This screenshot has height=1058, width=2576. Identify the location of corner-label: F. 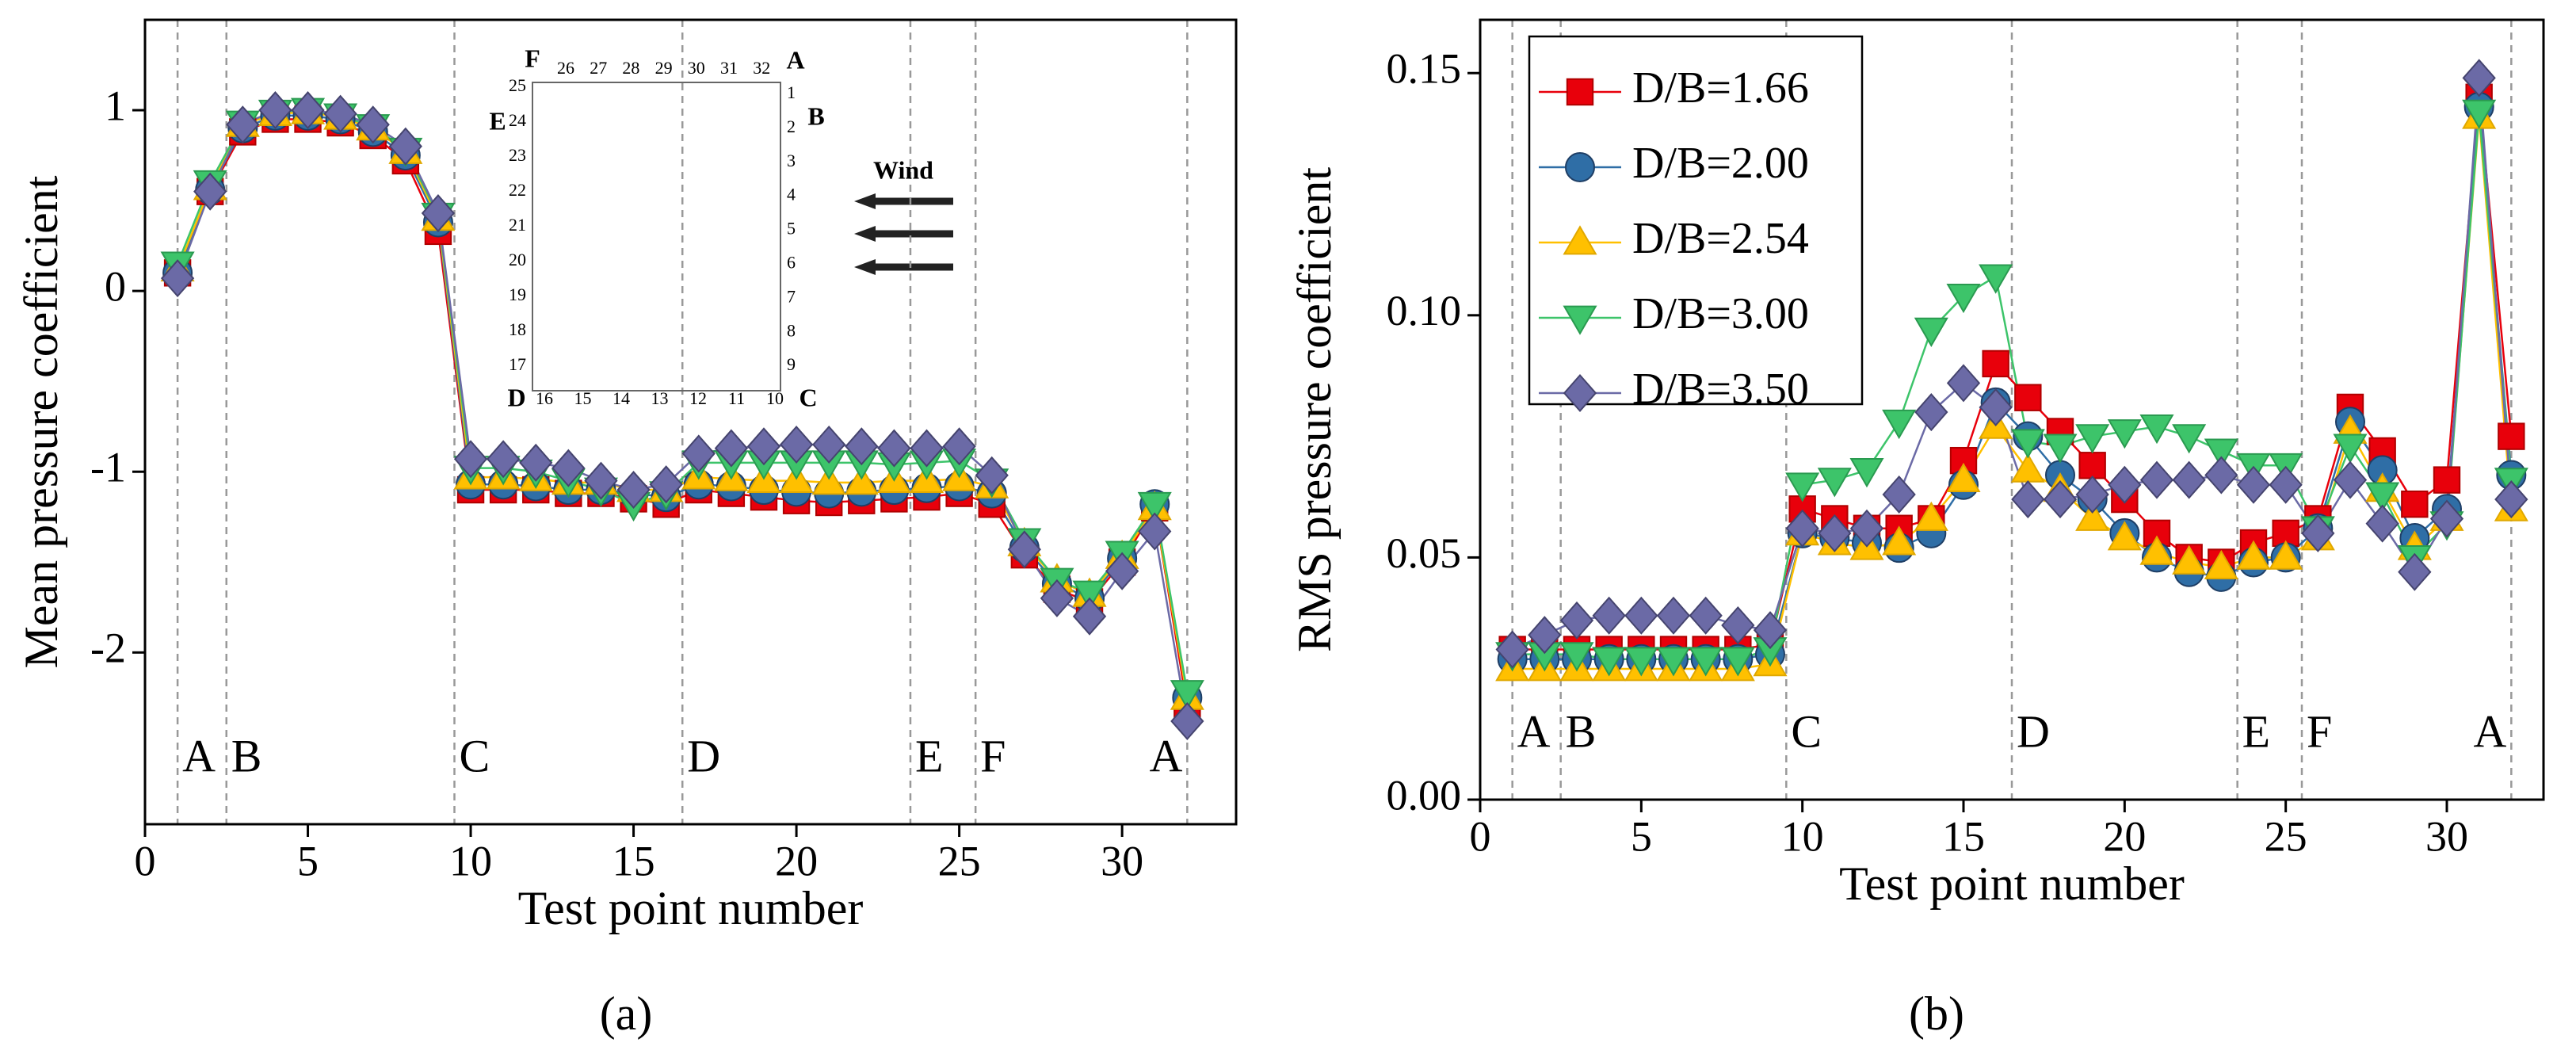
(532, 58).